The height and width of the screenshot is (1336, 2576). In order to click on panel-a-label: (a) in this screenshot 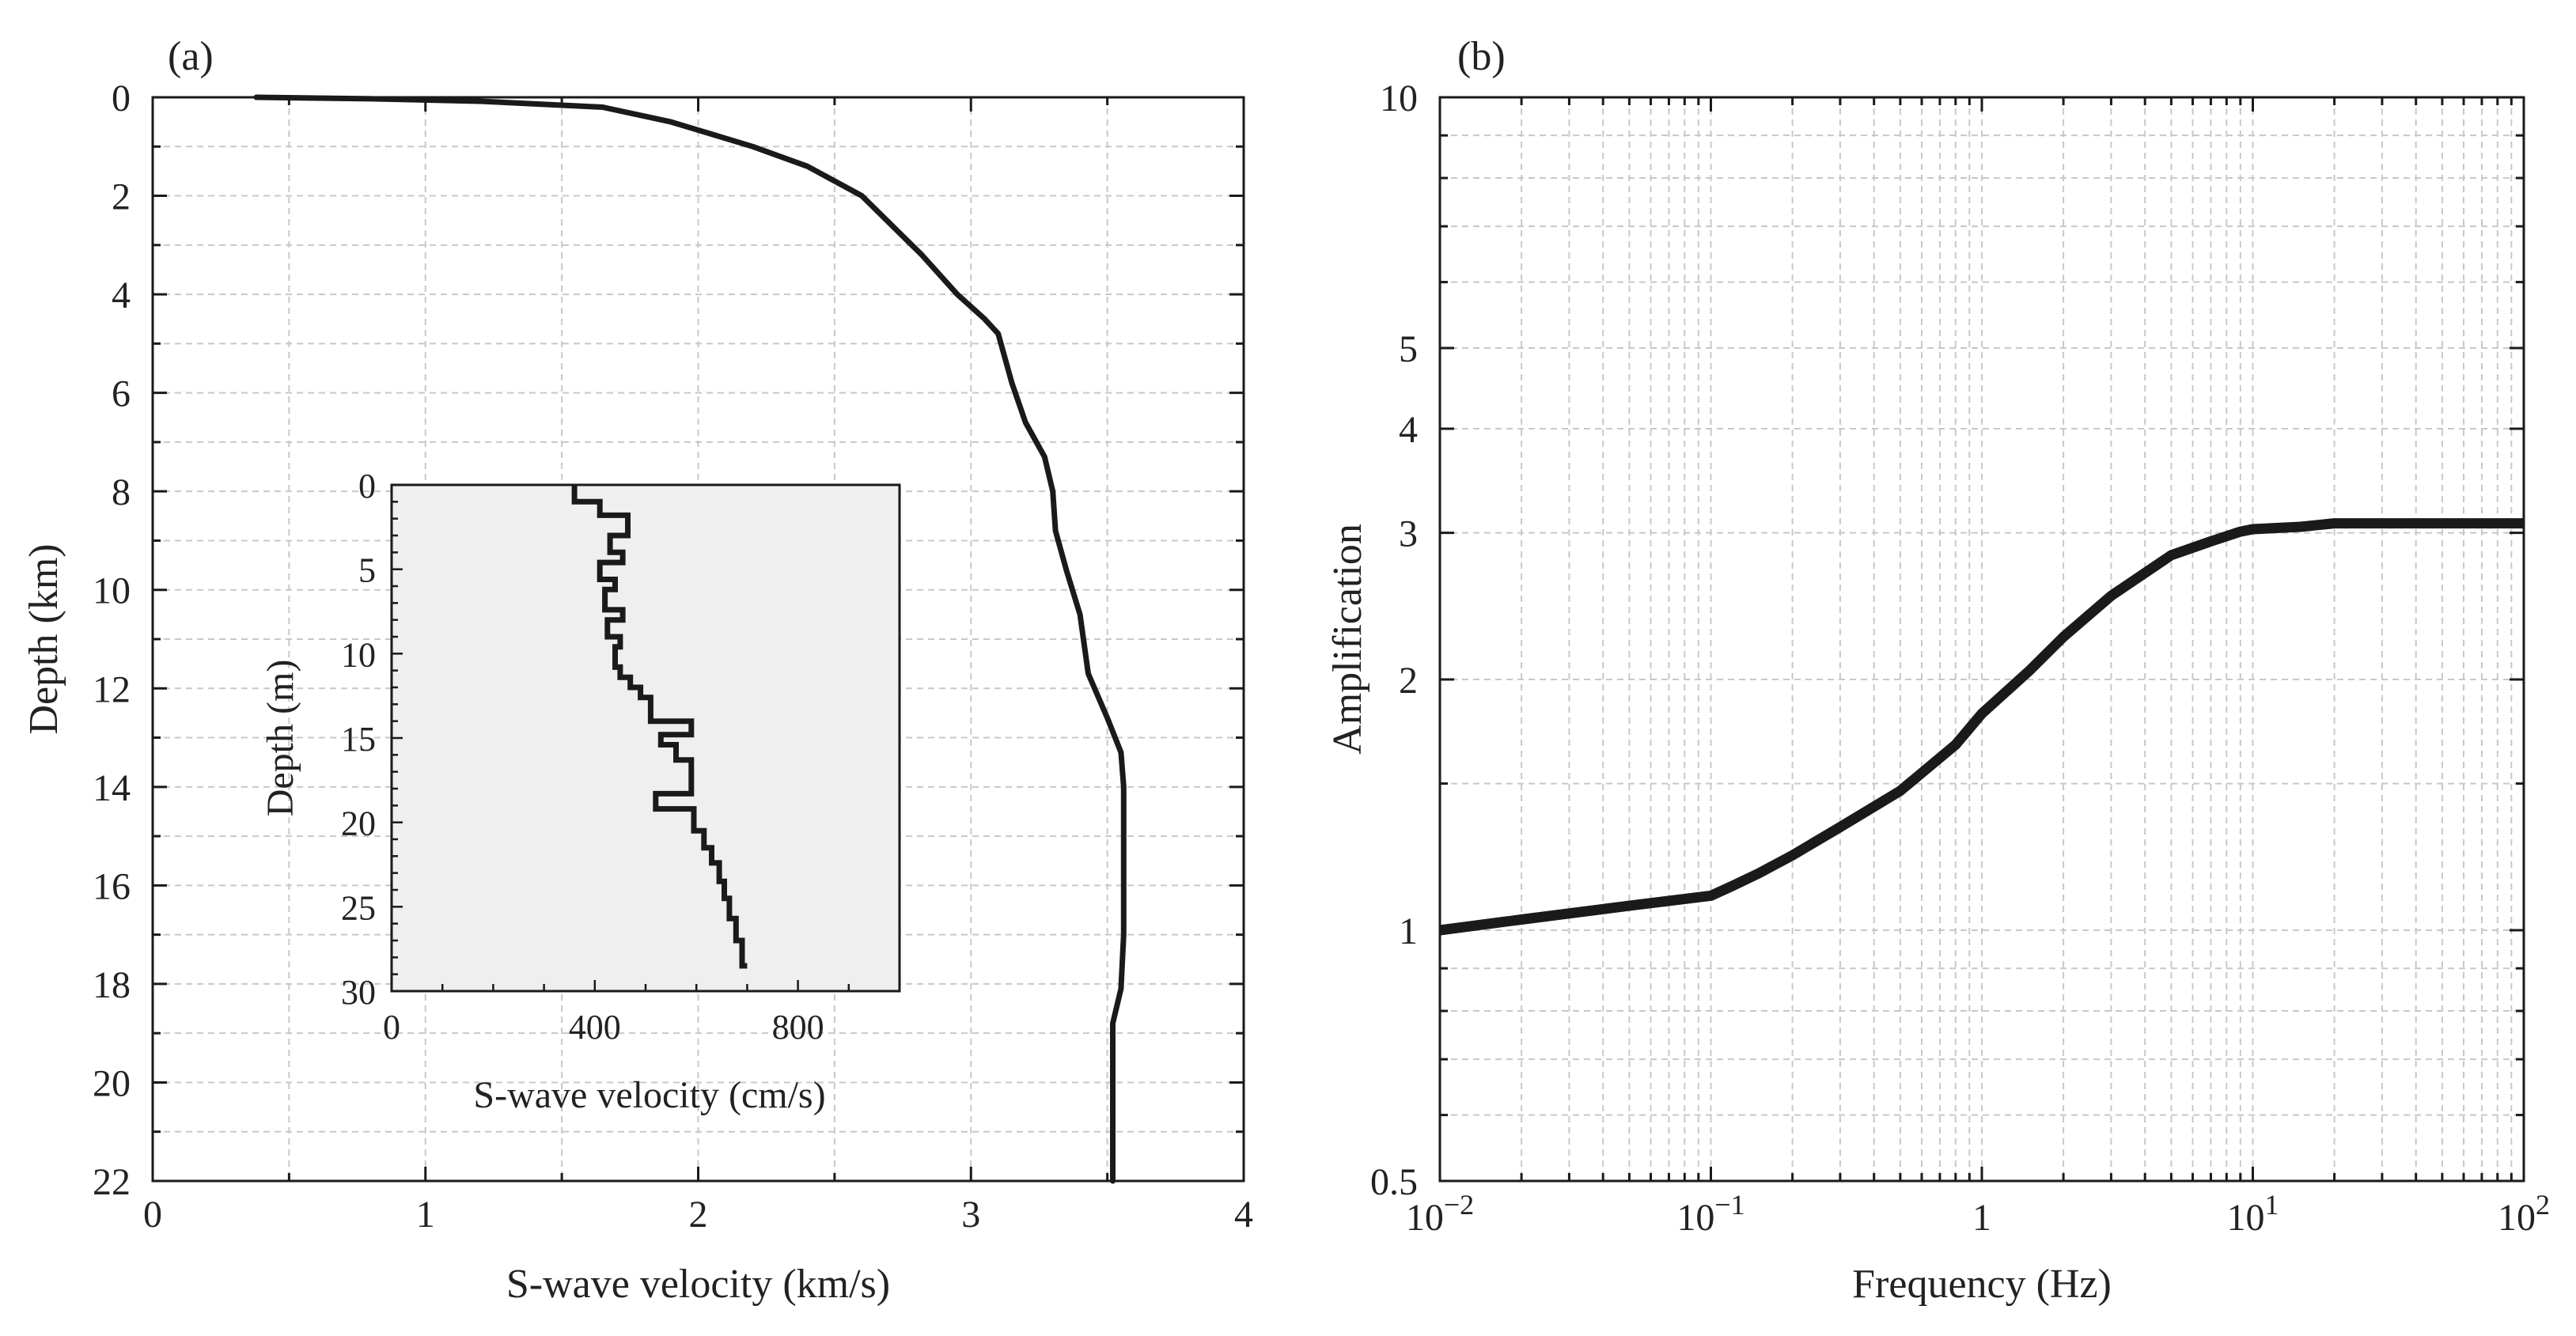, I will do `click(191, 57)`.